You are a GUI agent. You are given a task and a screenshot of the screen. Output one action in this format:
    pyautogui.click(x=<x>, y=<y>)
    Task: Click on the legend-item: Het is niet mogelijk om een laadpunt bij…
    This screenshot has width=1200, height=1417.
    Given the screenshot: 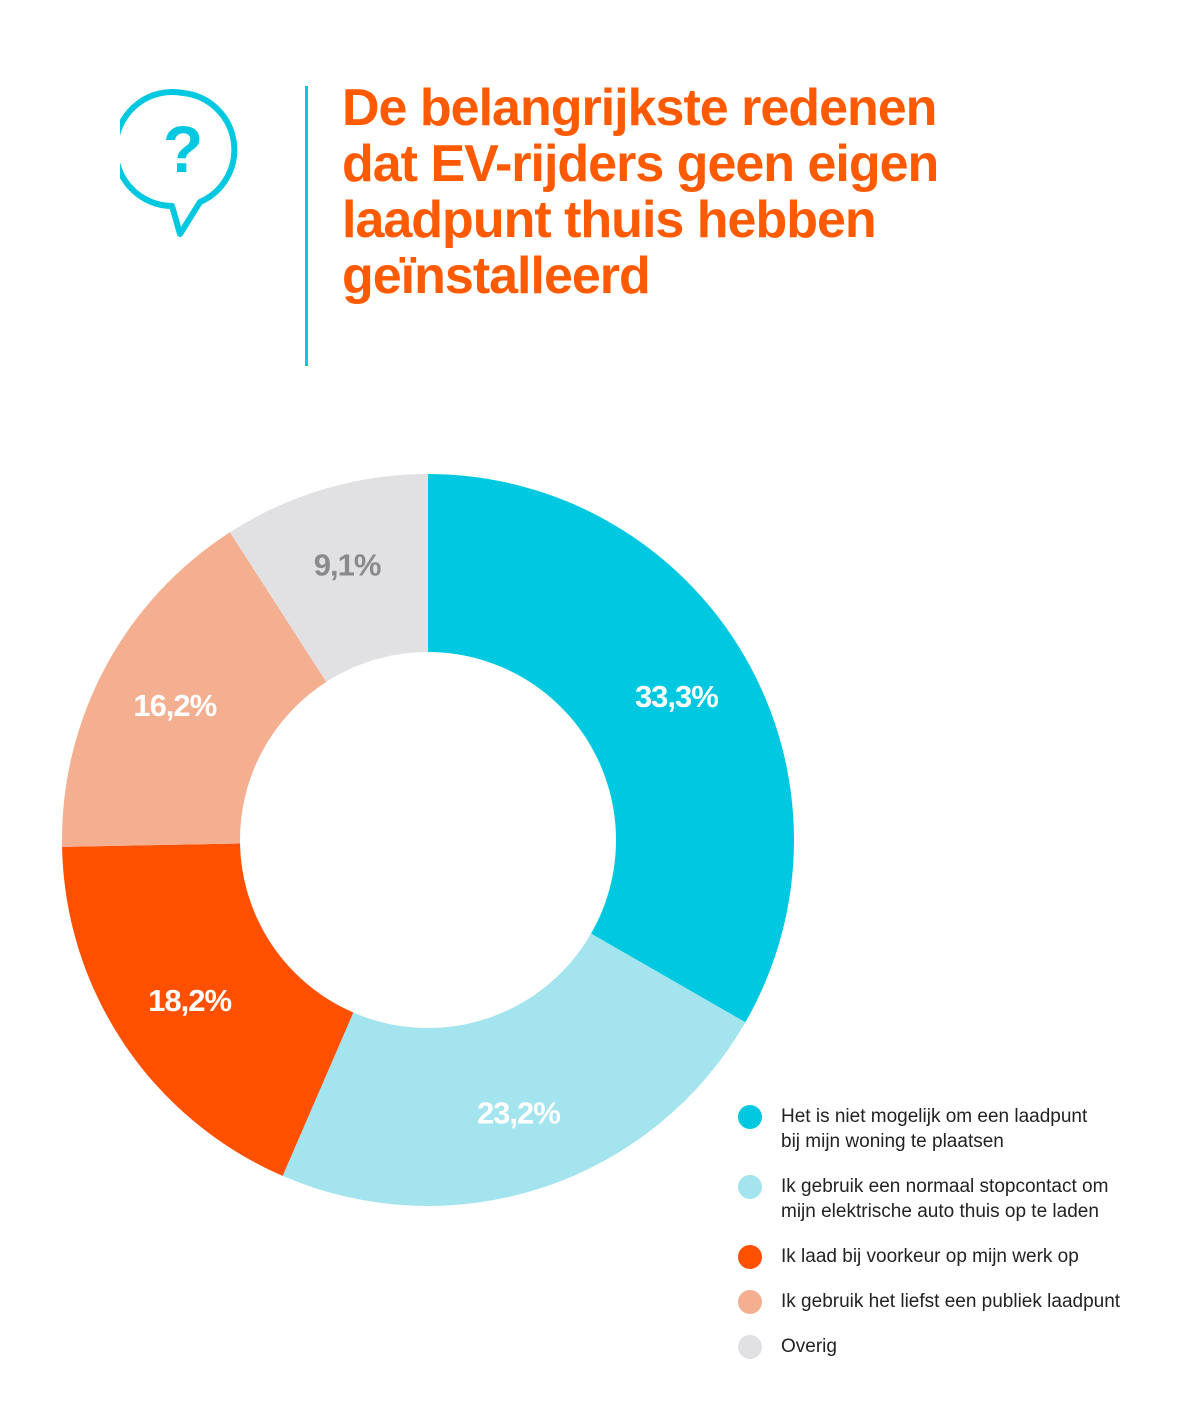 What is the action you would take?
    pyautogui.click(x=958, y=1129)
    